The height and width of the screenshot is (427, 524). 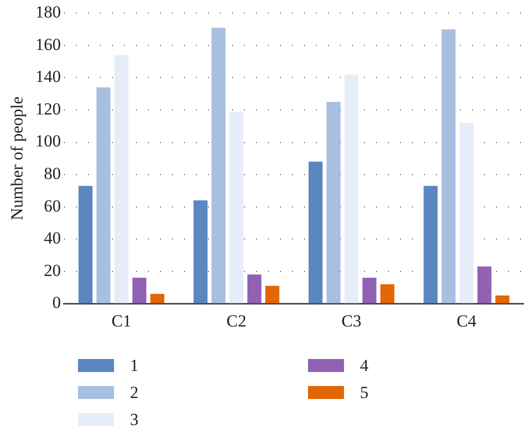 What do you see at coordinates (48, 108) in the screenshot?
I see `y-tick-label: 120` at bounding box center [48, 108].